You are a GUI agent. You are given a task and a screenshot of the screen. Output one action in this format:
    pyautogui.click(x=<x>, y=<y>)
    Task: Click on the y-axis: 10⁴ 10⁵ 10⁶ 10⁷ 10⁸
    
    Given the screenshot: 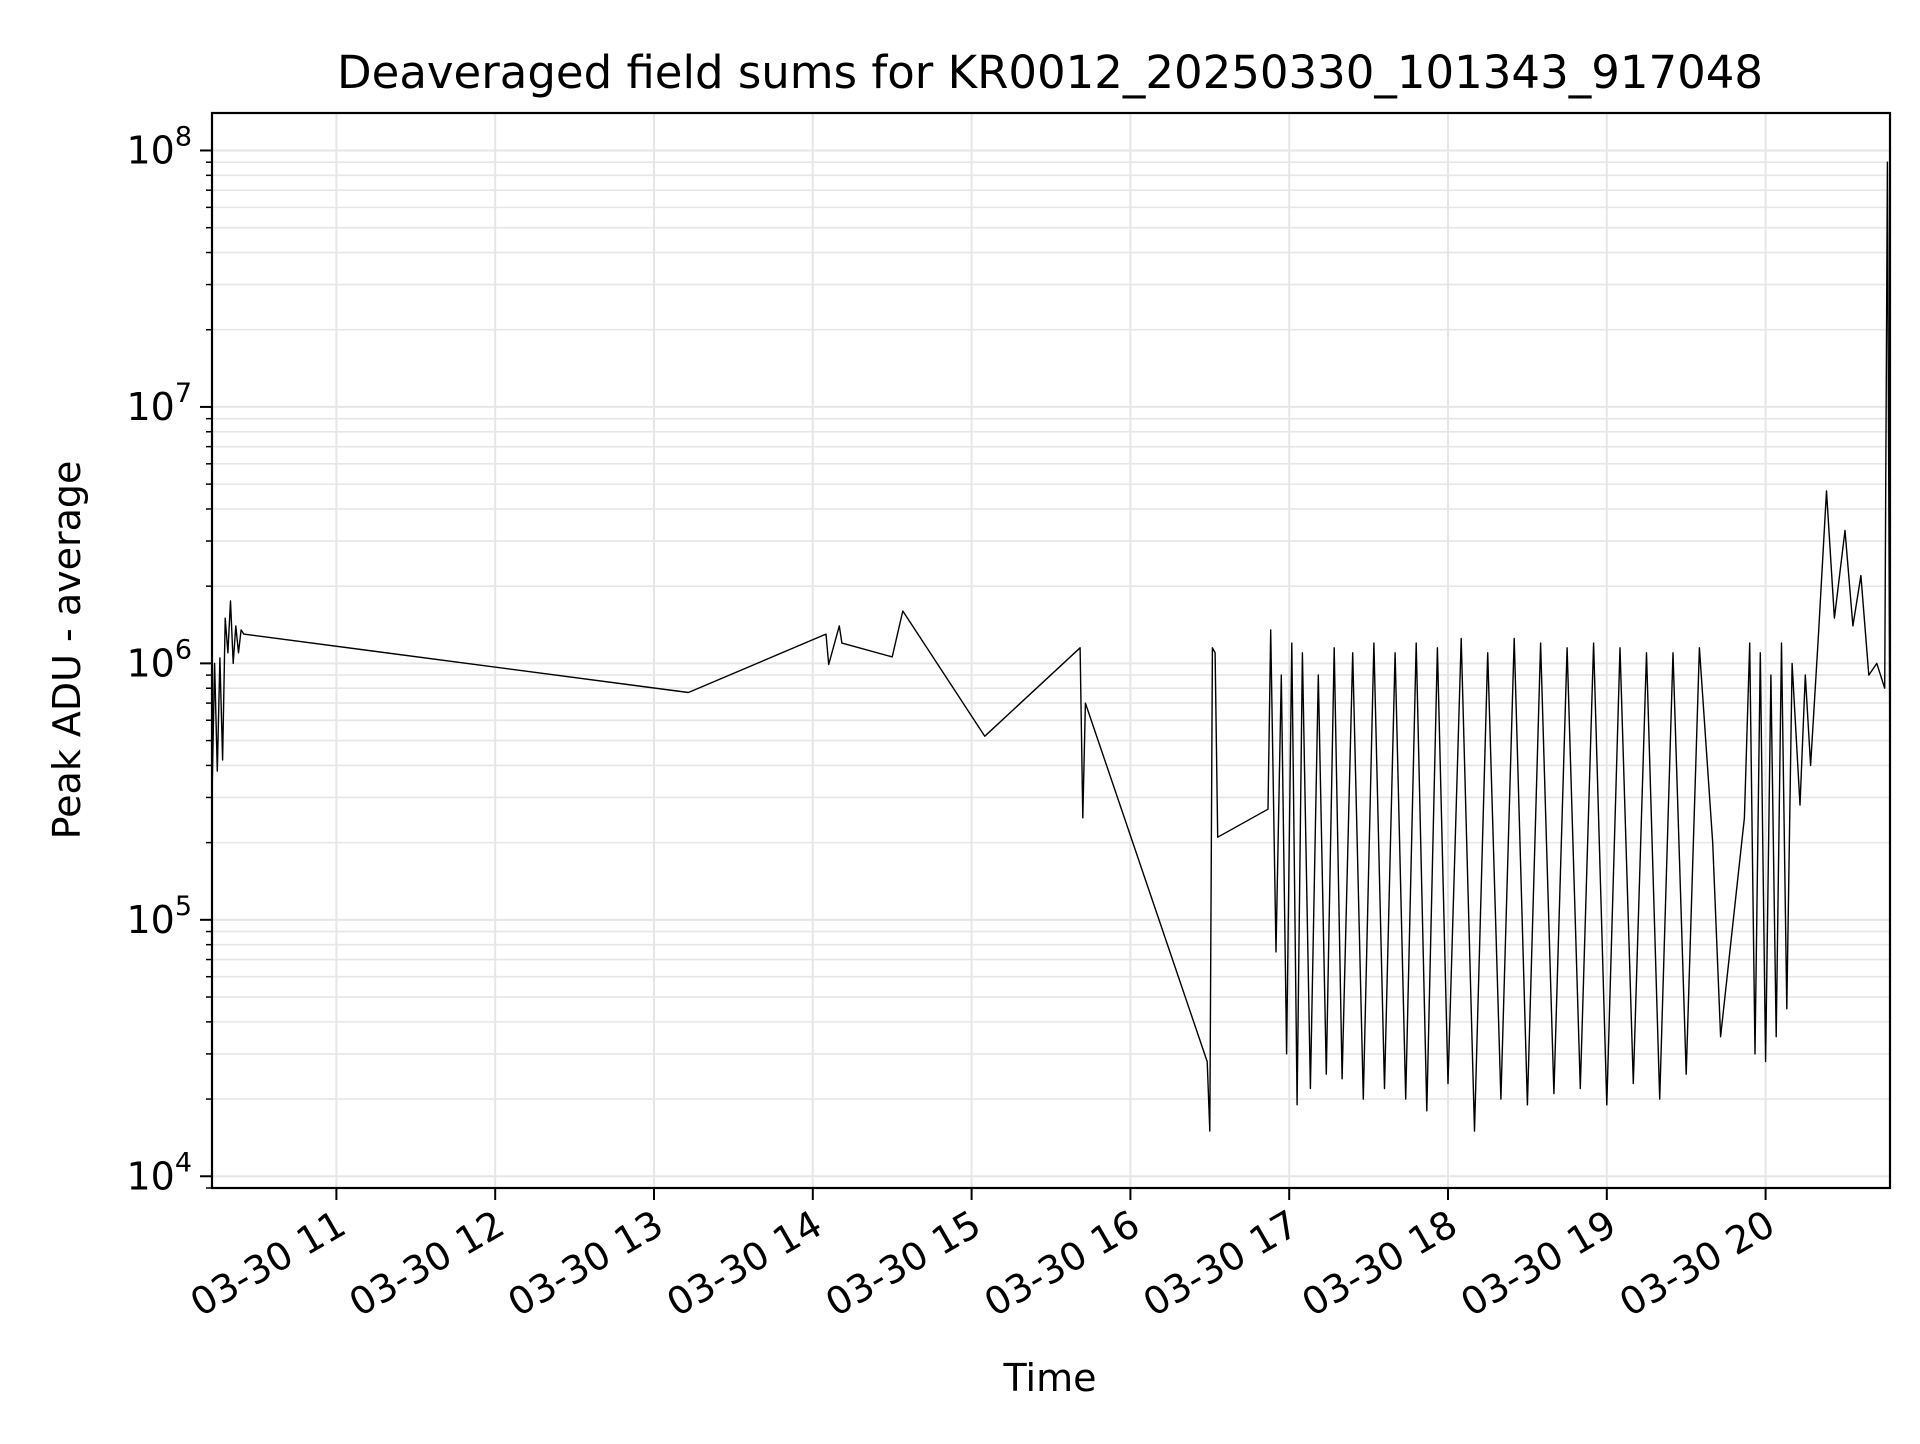 What is the action you would take?
    pyautogui.click(x=169, y=659)
    